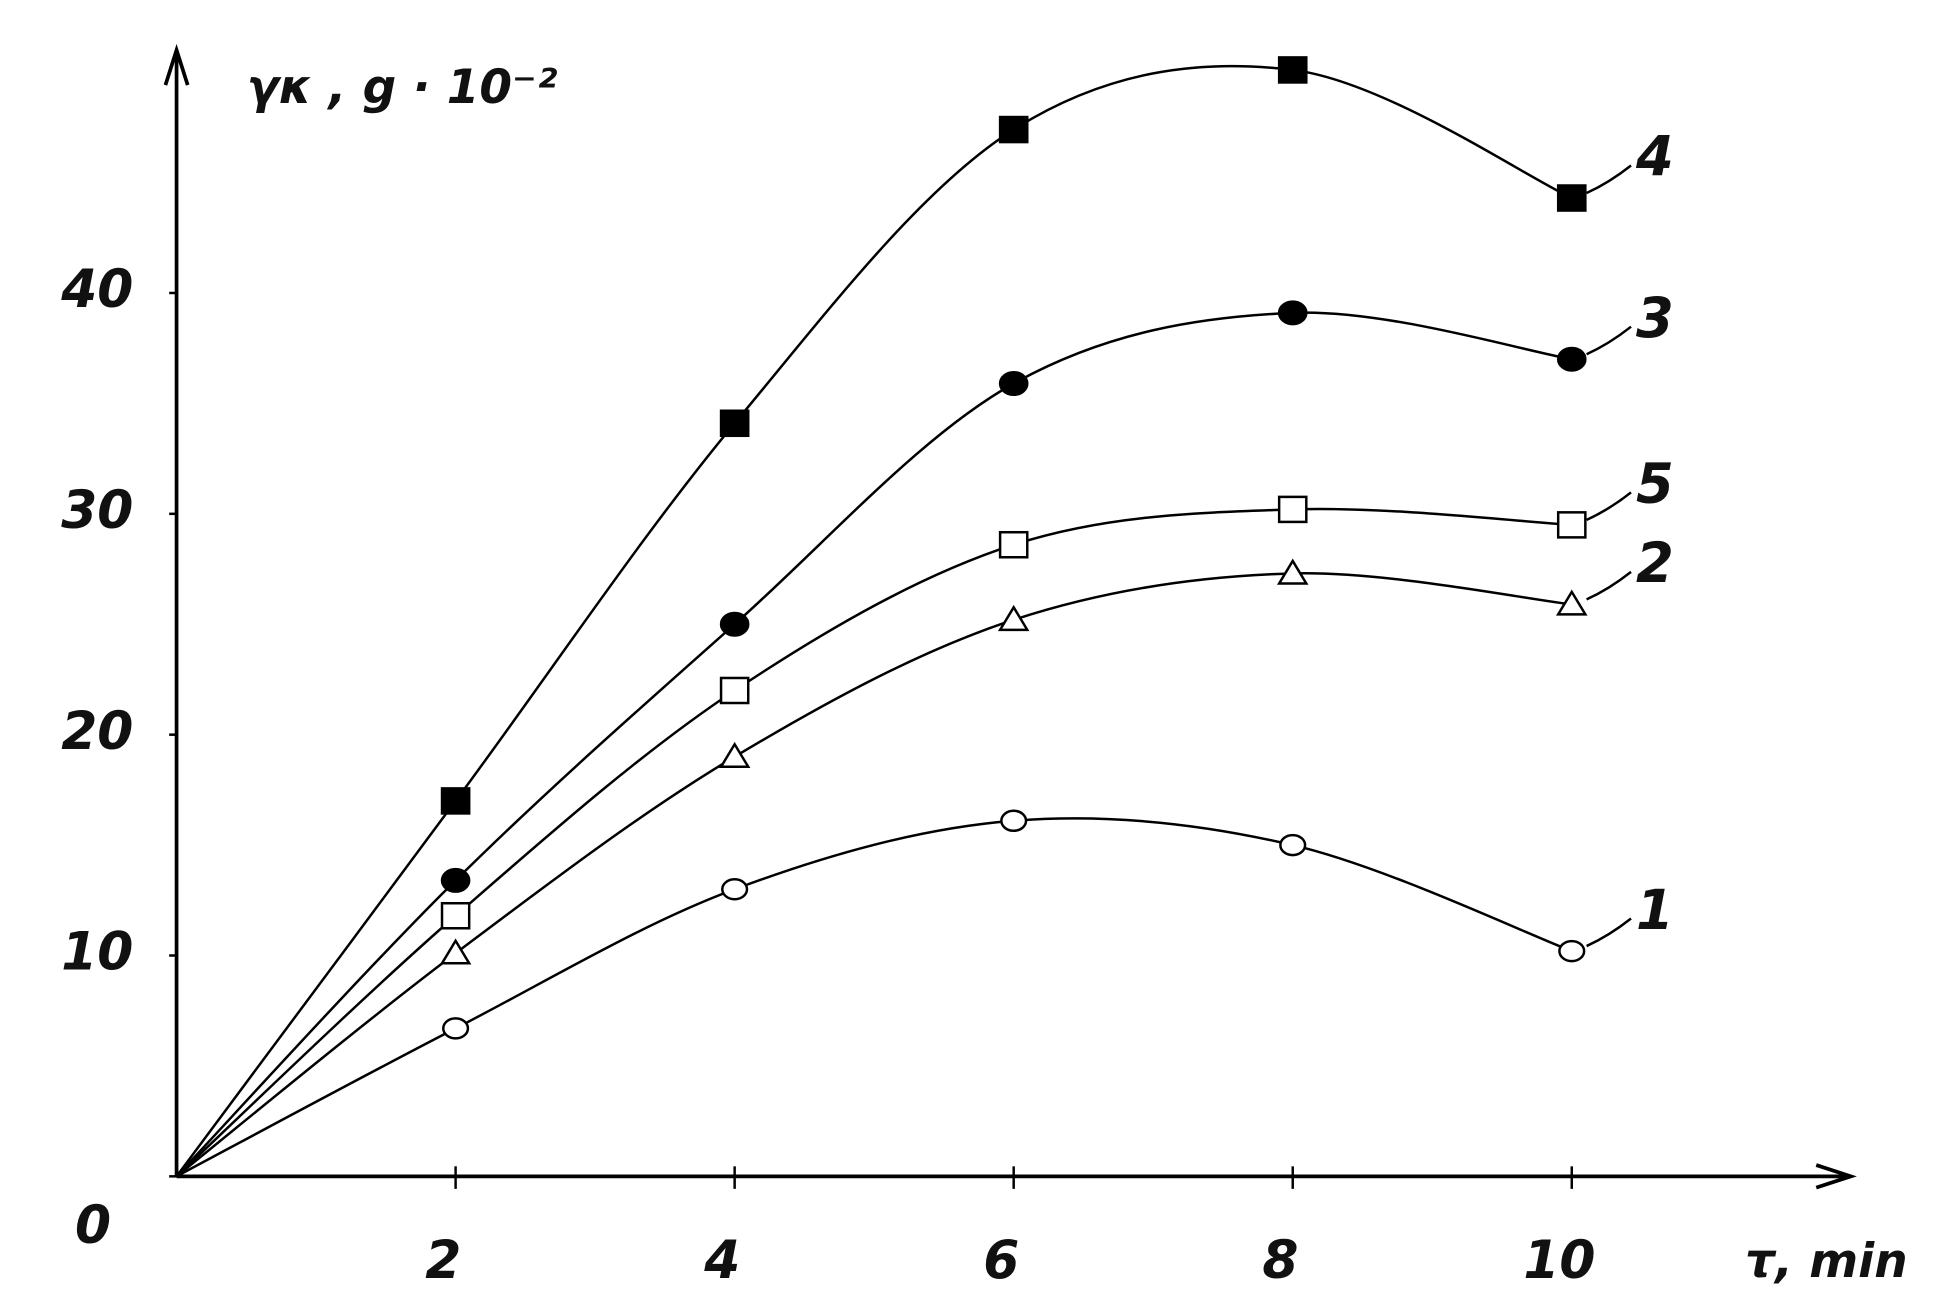 Image resolution: width=1936 pixels, height=1314 pixels. I want to click on x-tick-label: 10, so click(1559, 1261).